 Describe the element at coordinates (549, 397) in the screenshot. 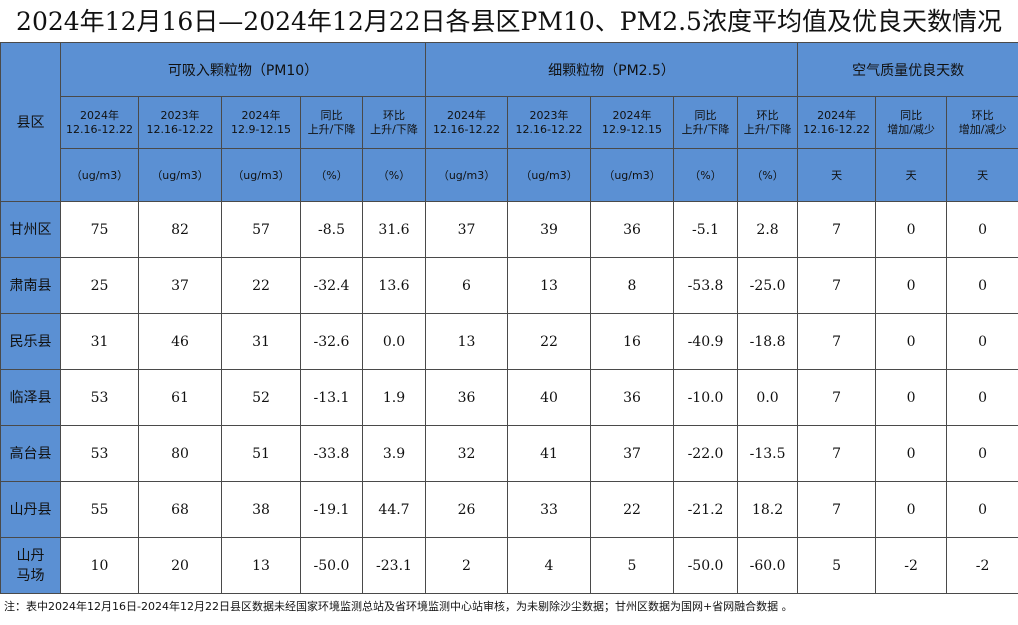

I see `value-cell: 40` at that location.